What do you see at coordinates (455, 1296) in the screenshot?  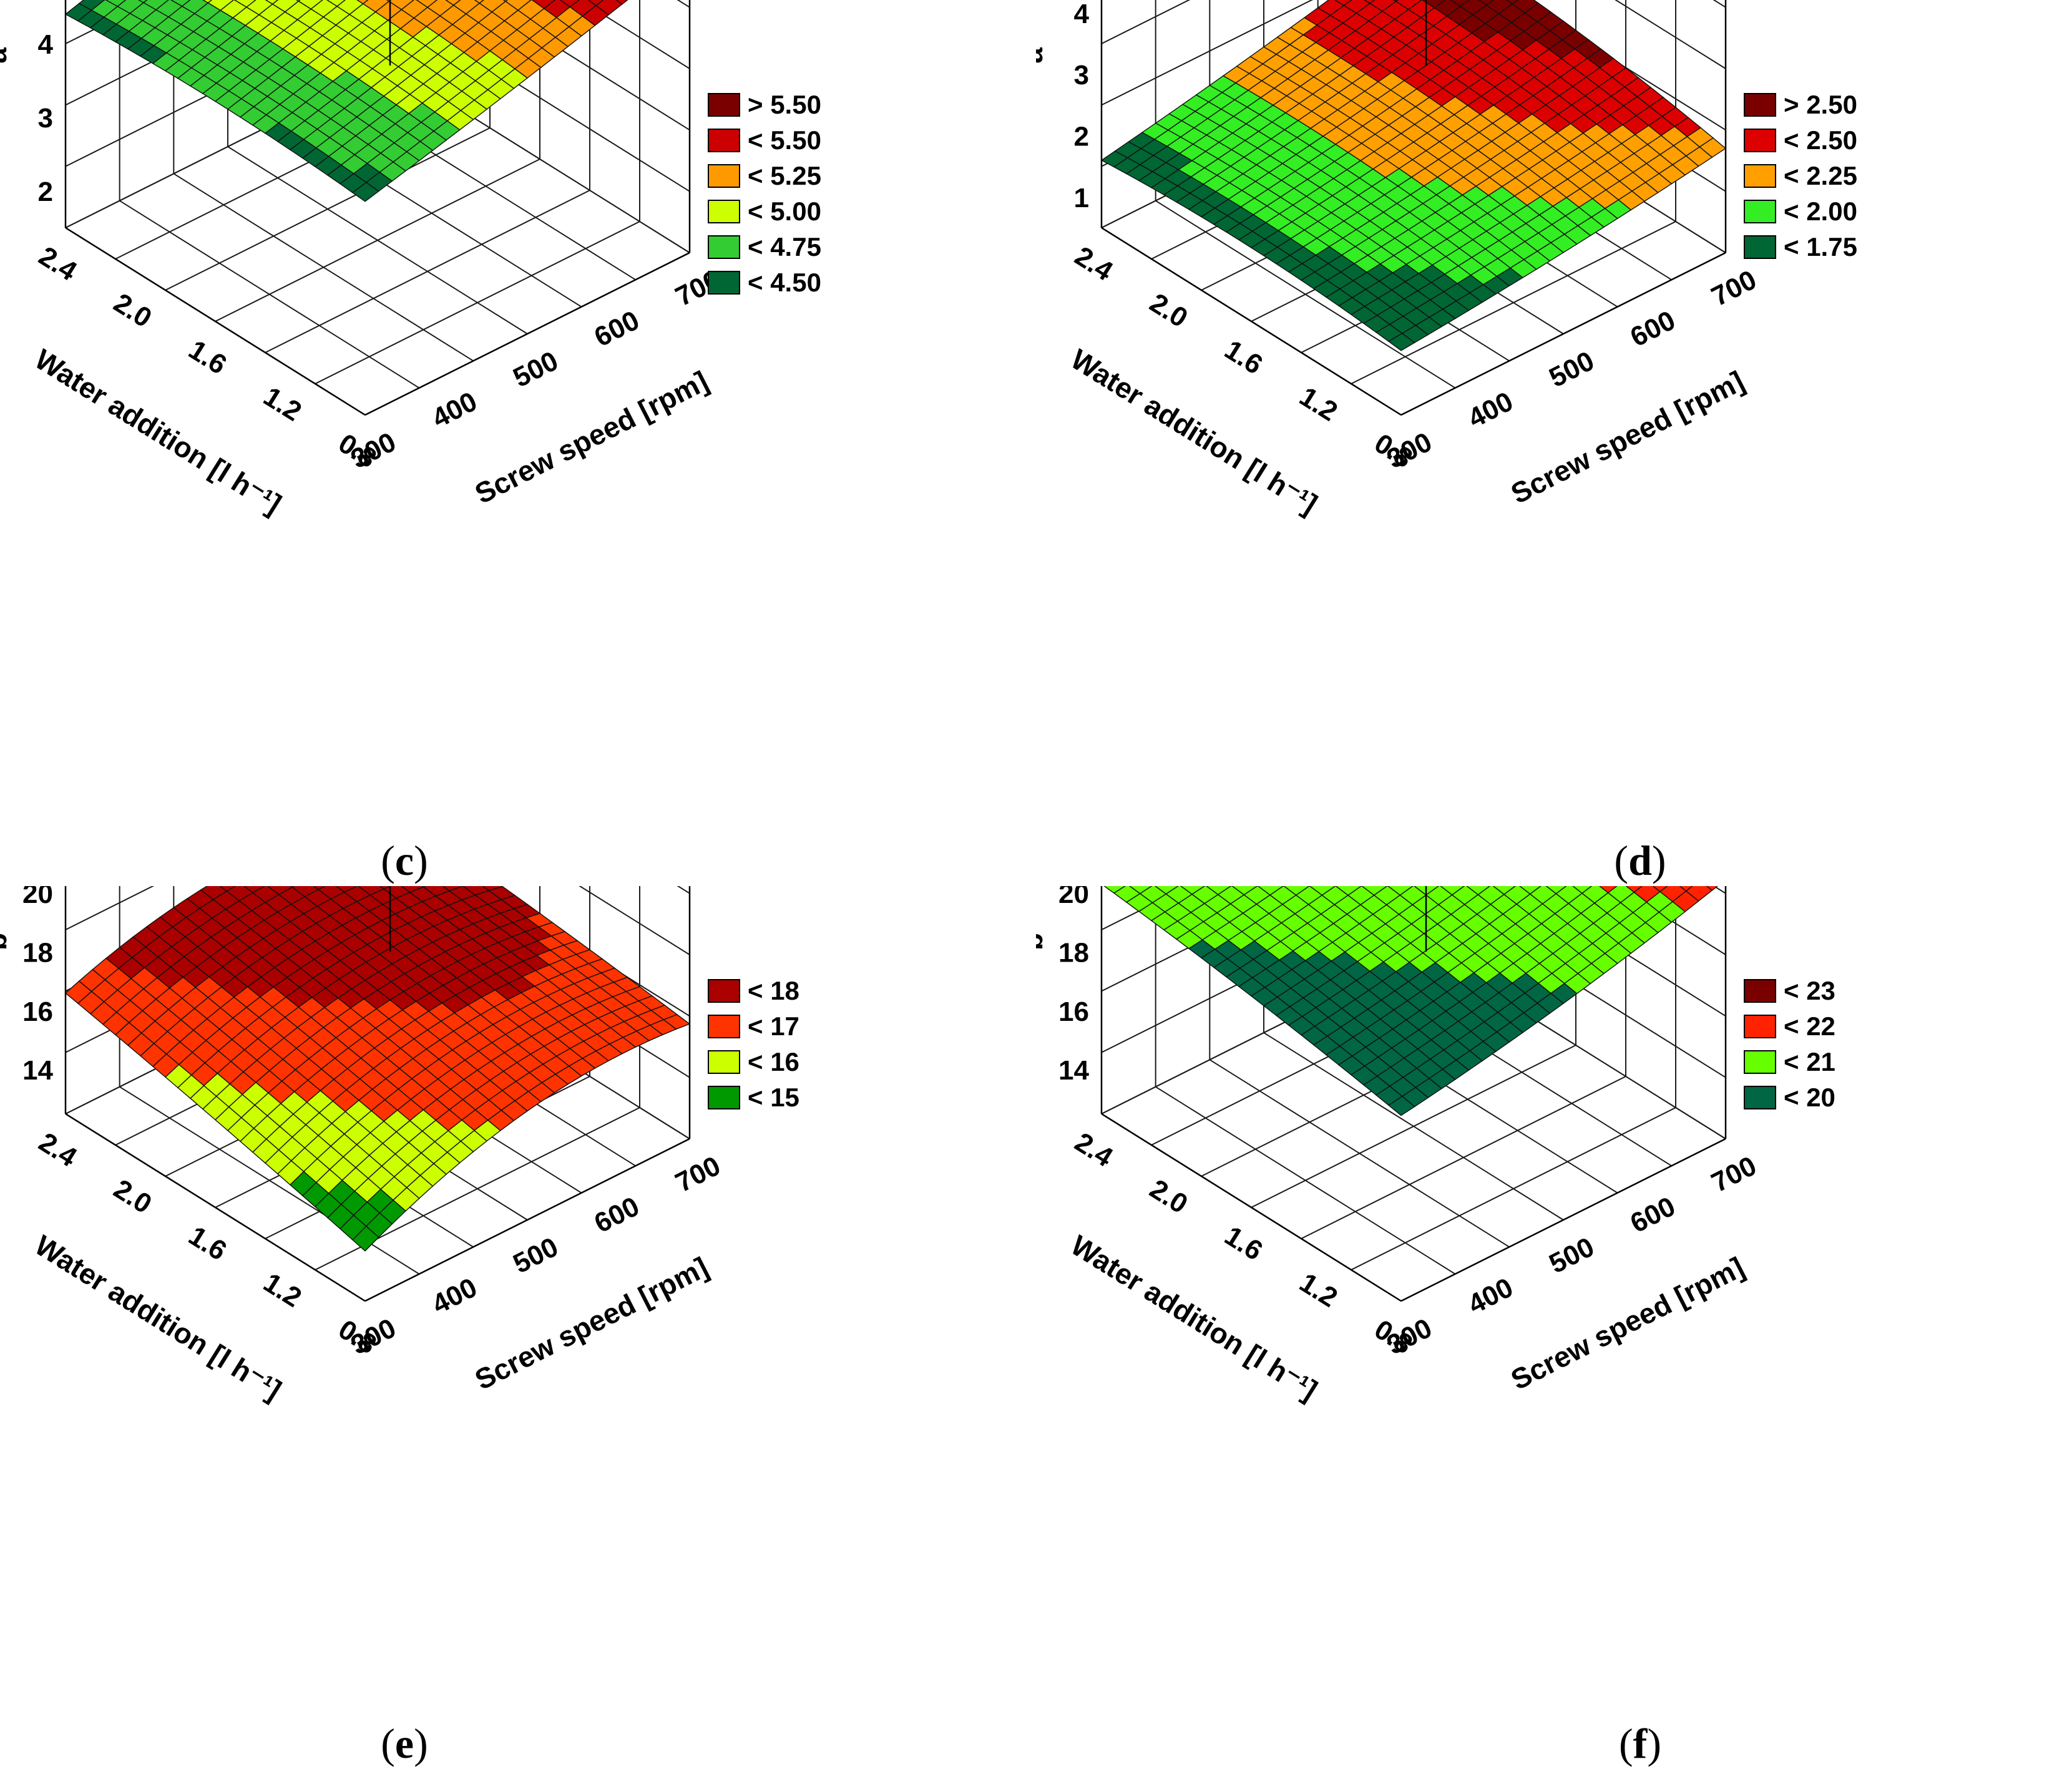 I see `x-tick-label: 400` at bounding box center [455, 1296].